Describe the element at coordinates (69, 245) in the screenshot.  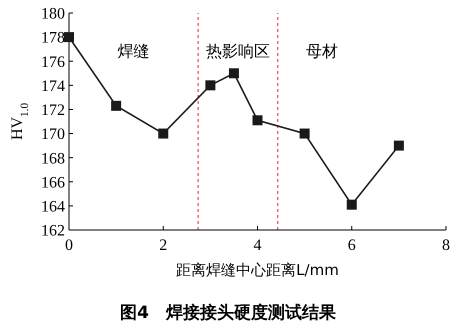
I see `x-tick-label: 0` at that location.